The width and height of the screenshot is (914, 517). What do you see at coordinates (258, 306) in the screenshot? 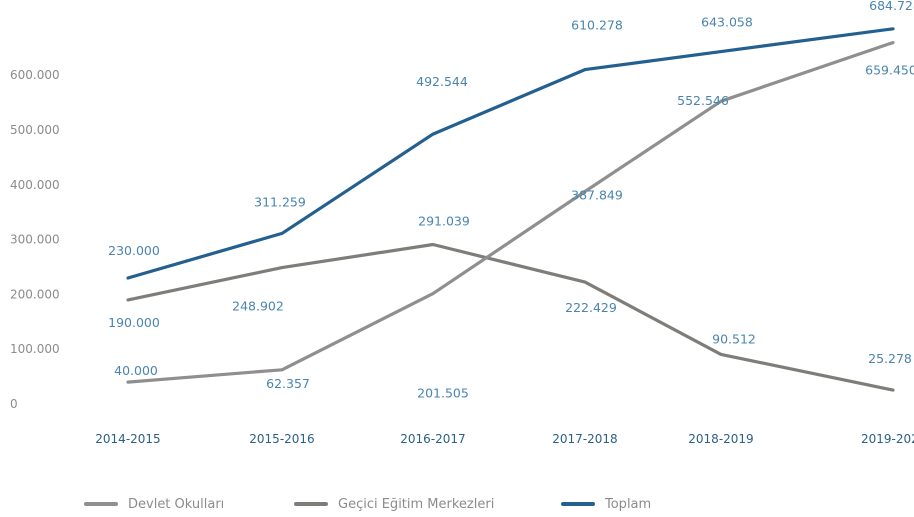
I see `data-label-gecici: 248.902` at bounding box center [258, 306].